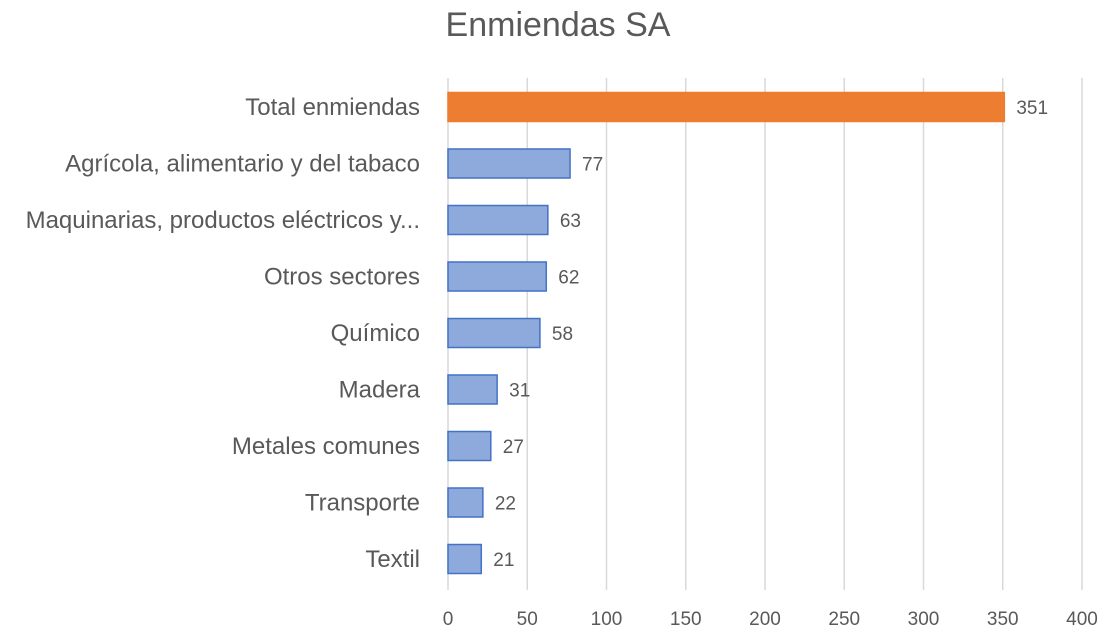 The width and height of the screenshot is (1120, 630). Describe the element at coordinates (568, 278) in the screenshot. I see `value-label: 62` at that location.